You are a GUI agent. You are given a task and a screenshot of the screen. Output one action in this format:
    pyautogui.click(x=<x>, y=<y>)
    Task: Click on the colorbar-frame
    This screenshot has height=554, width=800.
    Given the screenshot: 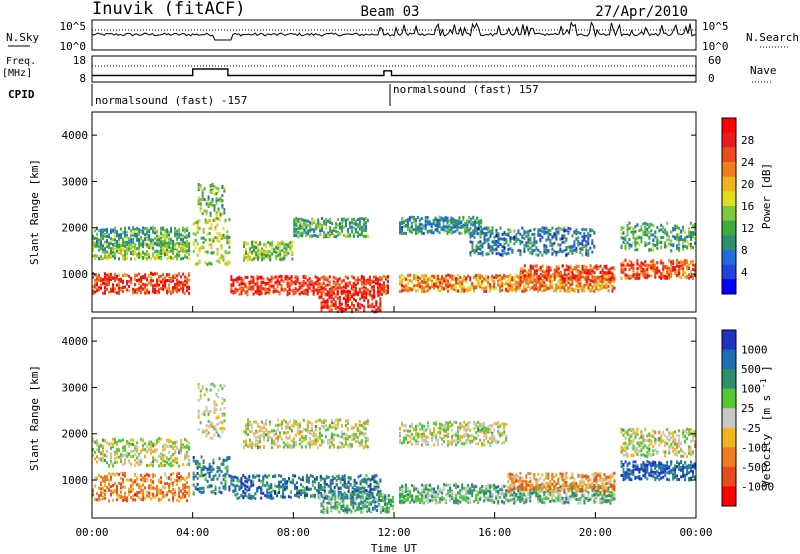 What is the action you would take?
    pyautogui.click(x=729, y=206)
    